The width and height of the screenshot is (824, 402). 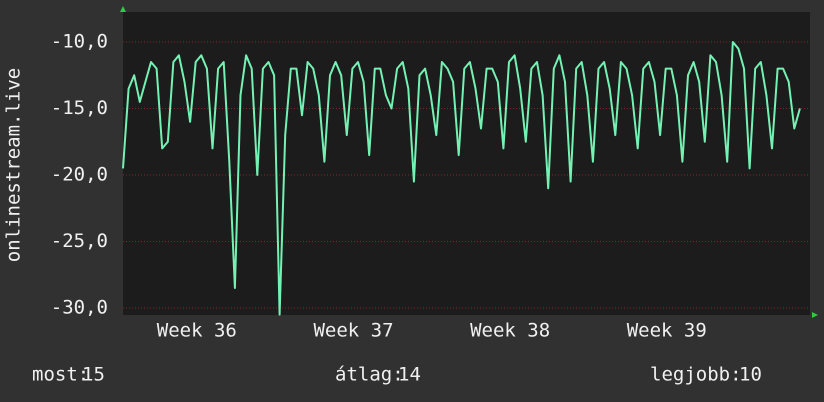 What do you see at coordinates (353, 331) in the screenshot?
I see `x-tick-label: Week 37` at bounding box center [353, 331].